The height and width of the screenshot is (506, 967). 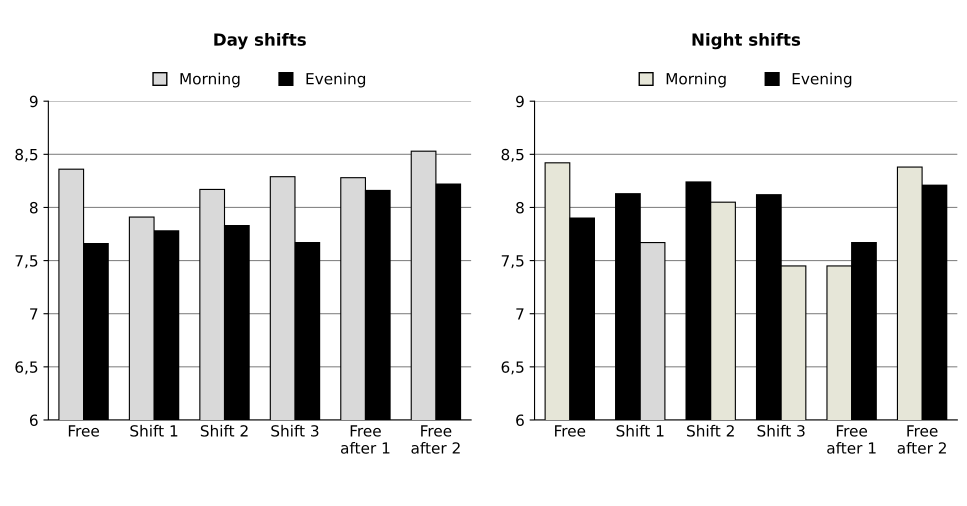 What do you see at coordinates (260, 41) in the screenshot?
I see `chart-title: Day shifts` at bounding box center [260, 41].